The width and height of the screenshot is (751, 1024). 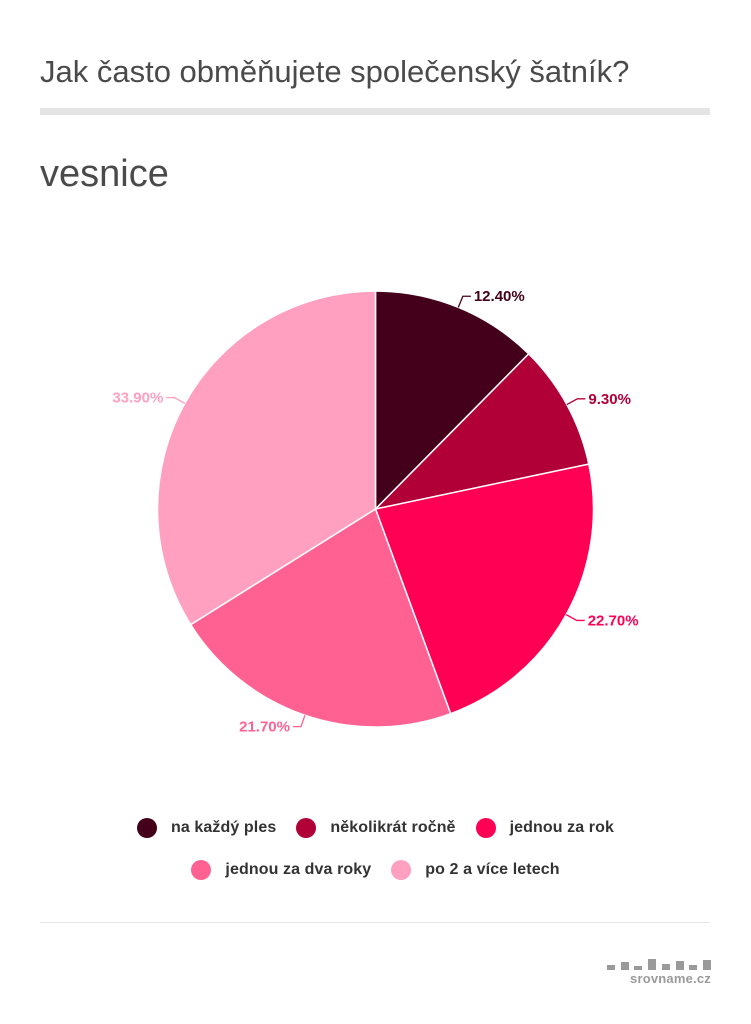 I want to click on data-label-jednou-za-rok: 22.70%, so click(x=613, y=620).